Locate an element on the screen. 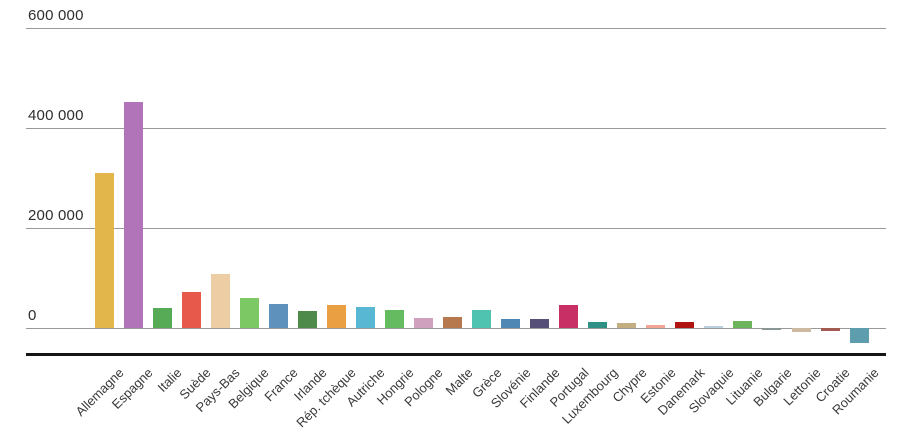 The width and height of the screenshot is (900, 436). bar-portugal is located at coordinates (569, 316).